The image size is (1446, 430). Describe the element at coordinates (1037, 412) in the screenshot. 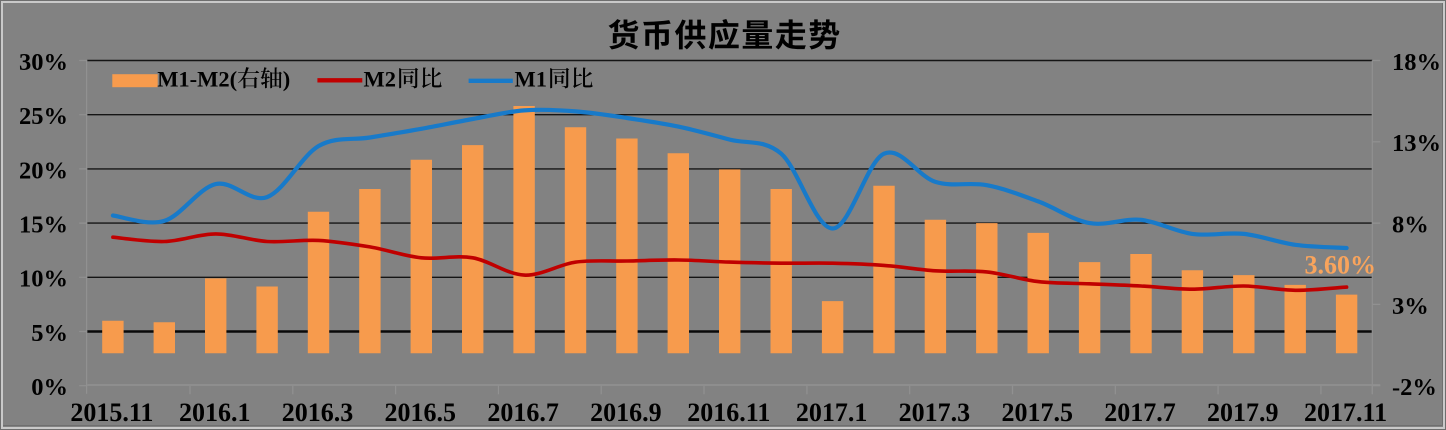

I see `svg-text: 2017.5` at that location.